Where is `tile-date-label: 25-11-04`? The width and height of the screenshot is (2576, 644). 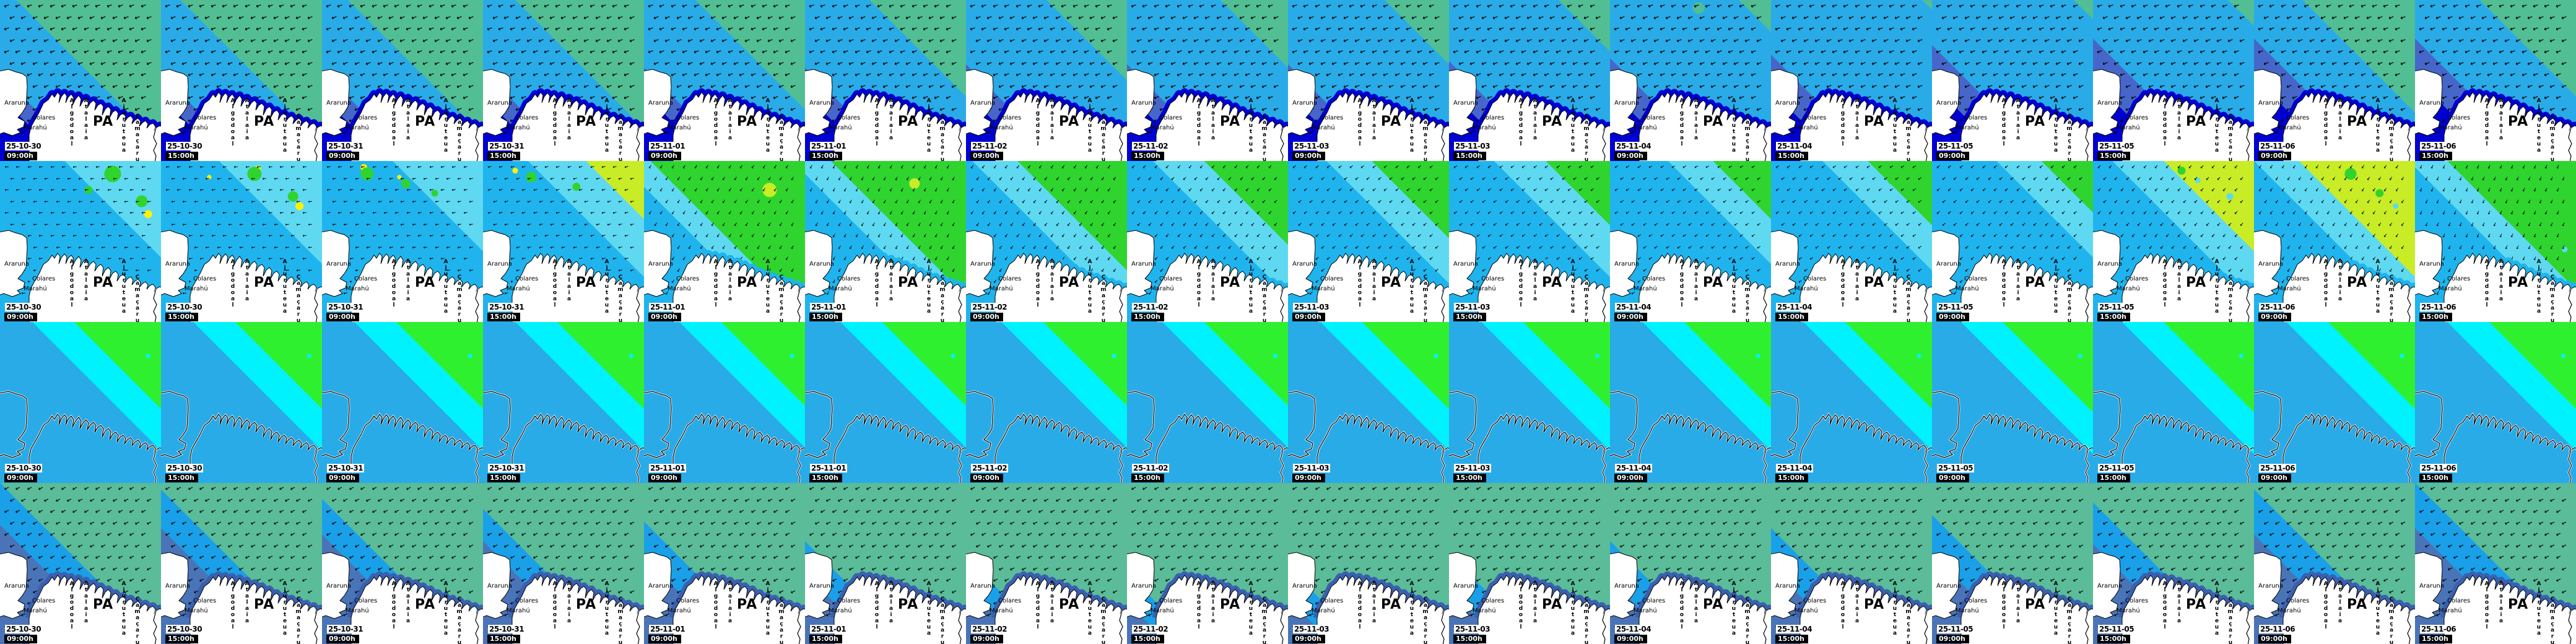
tile-date-label: 25-11-04 is located at coordinates (1634, 146).